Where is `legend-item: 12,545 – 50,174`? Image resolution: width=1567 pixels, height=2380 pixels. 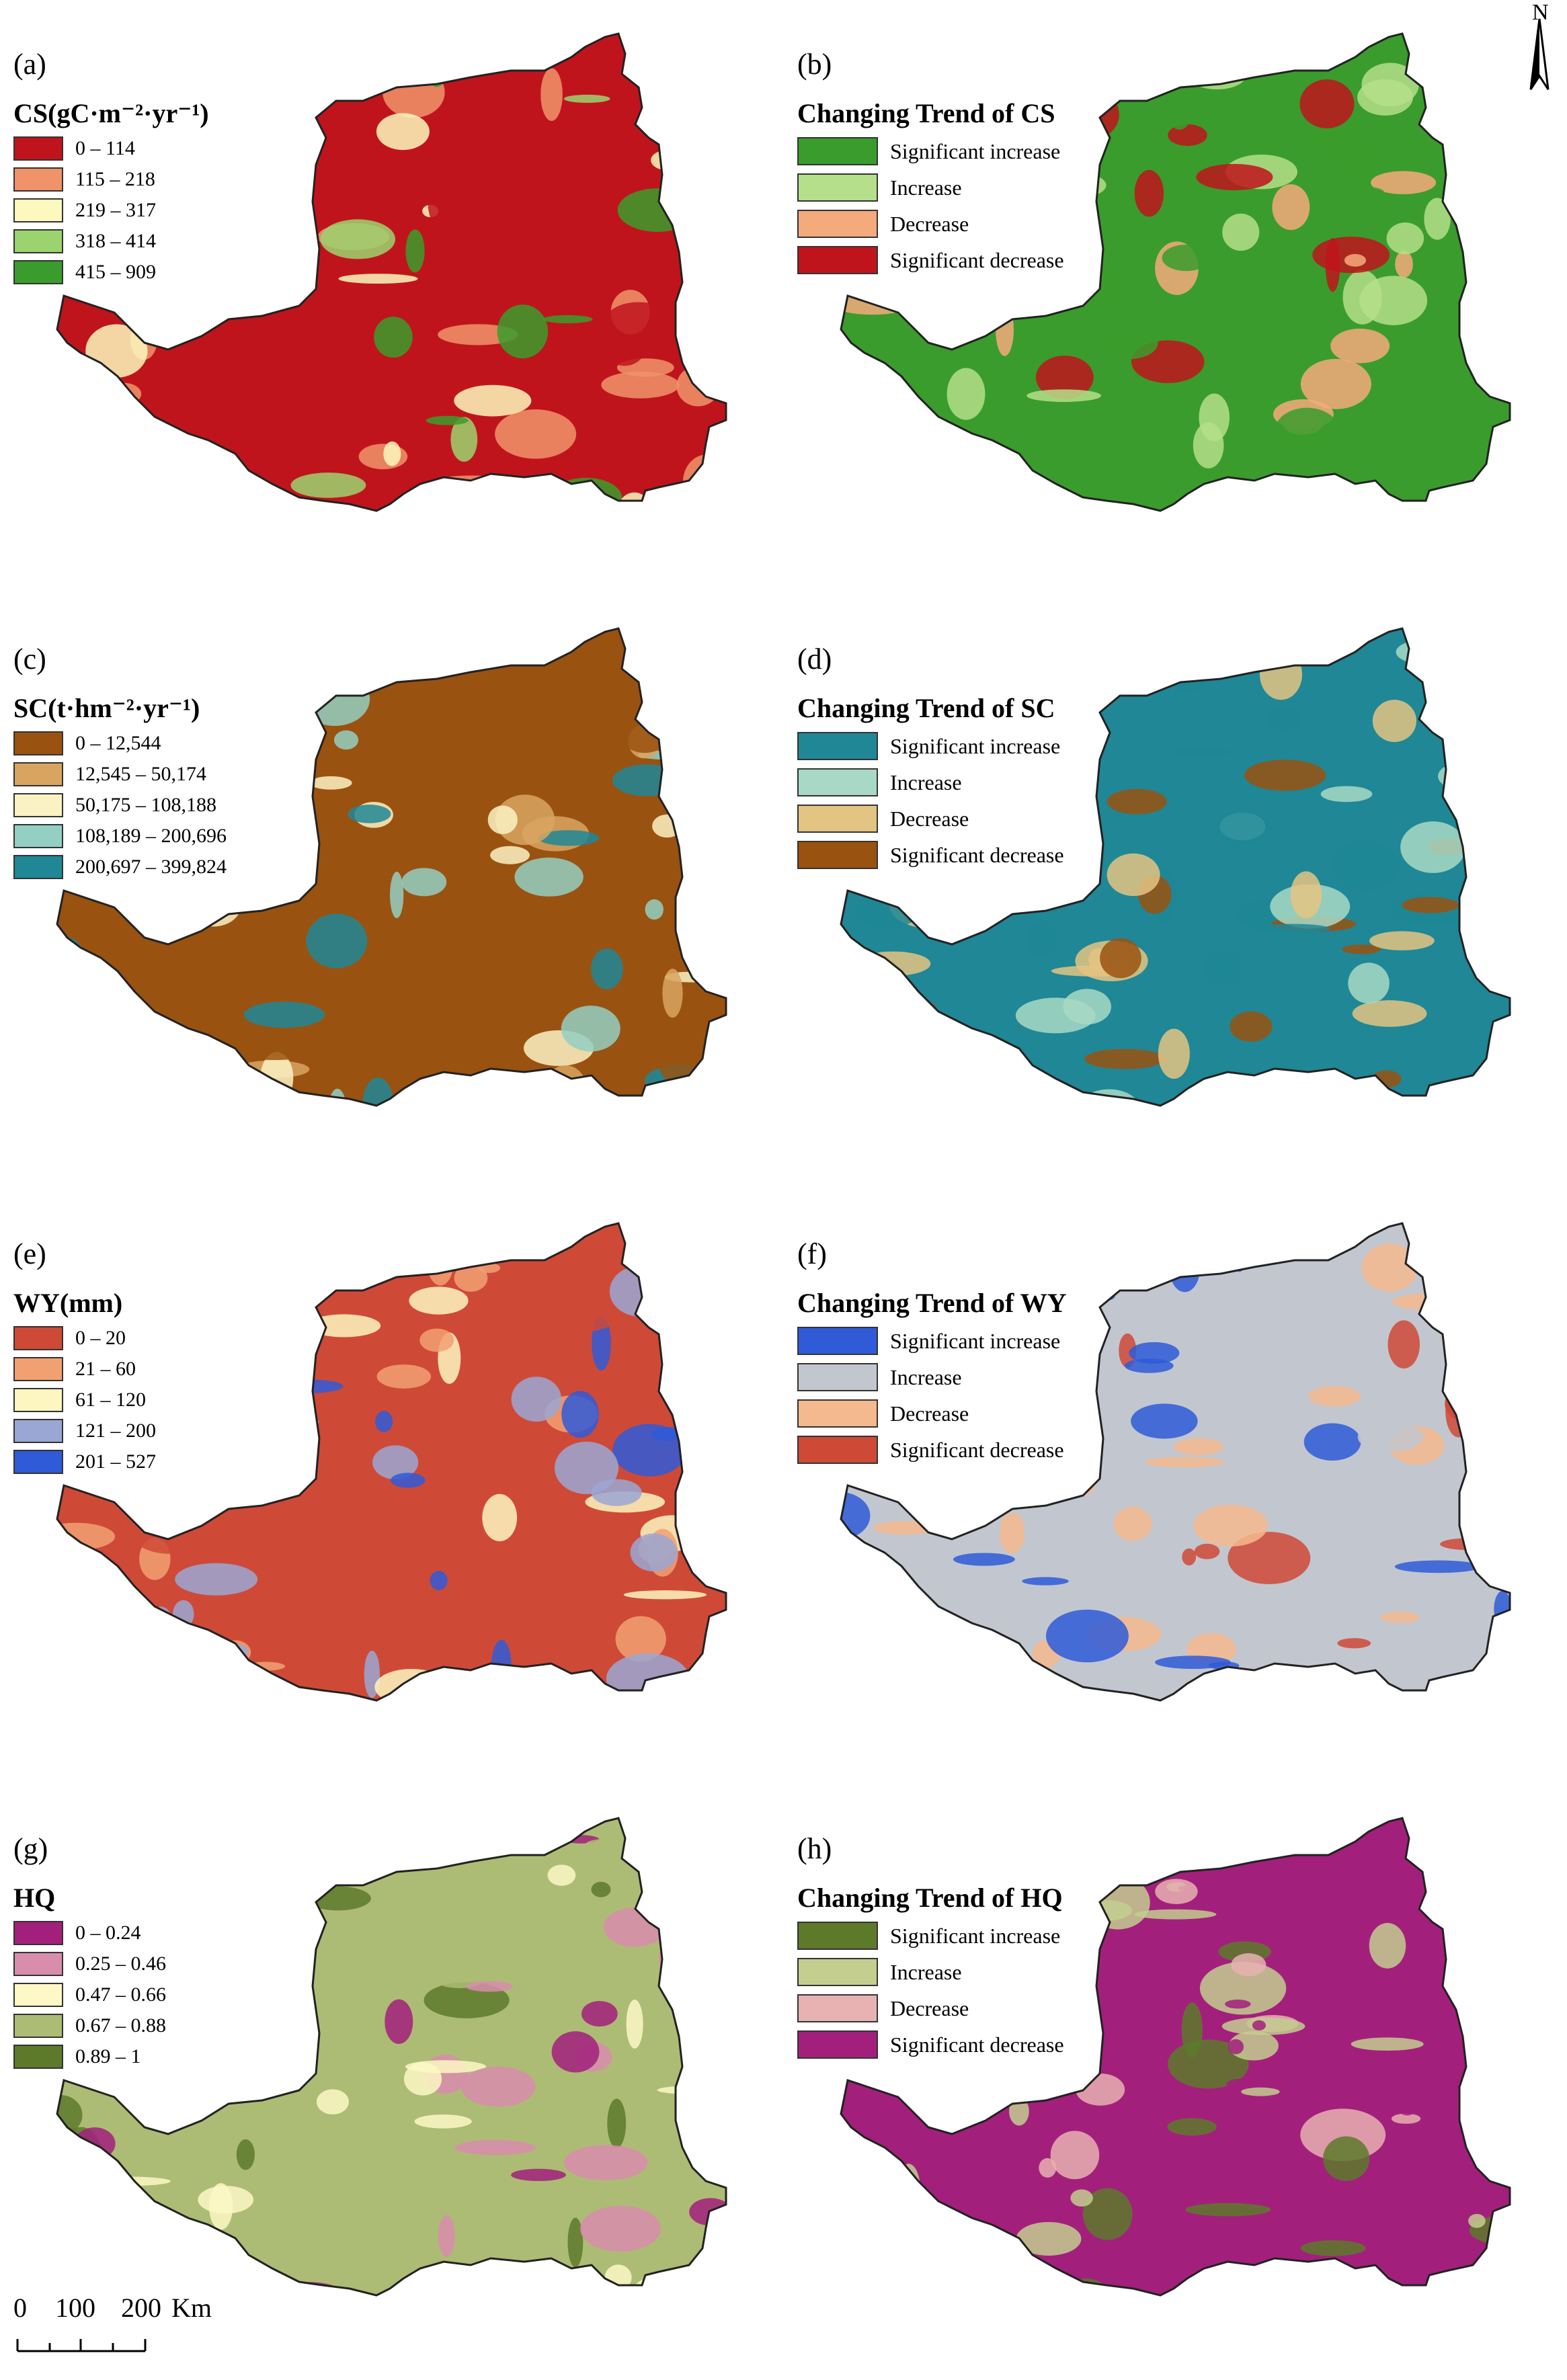
legend-item: 12,545 – 50,174 is located at coordinates (120, 774).